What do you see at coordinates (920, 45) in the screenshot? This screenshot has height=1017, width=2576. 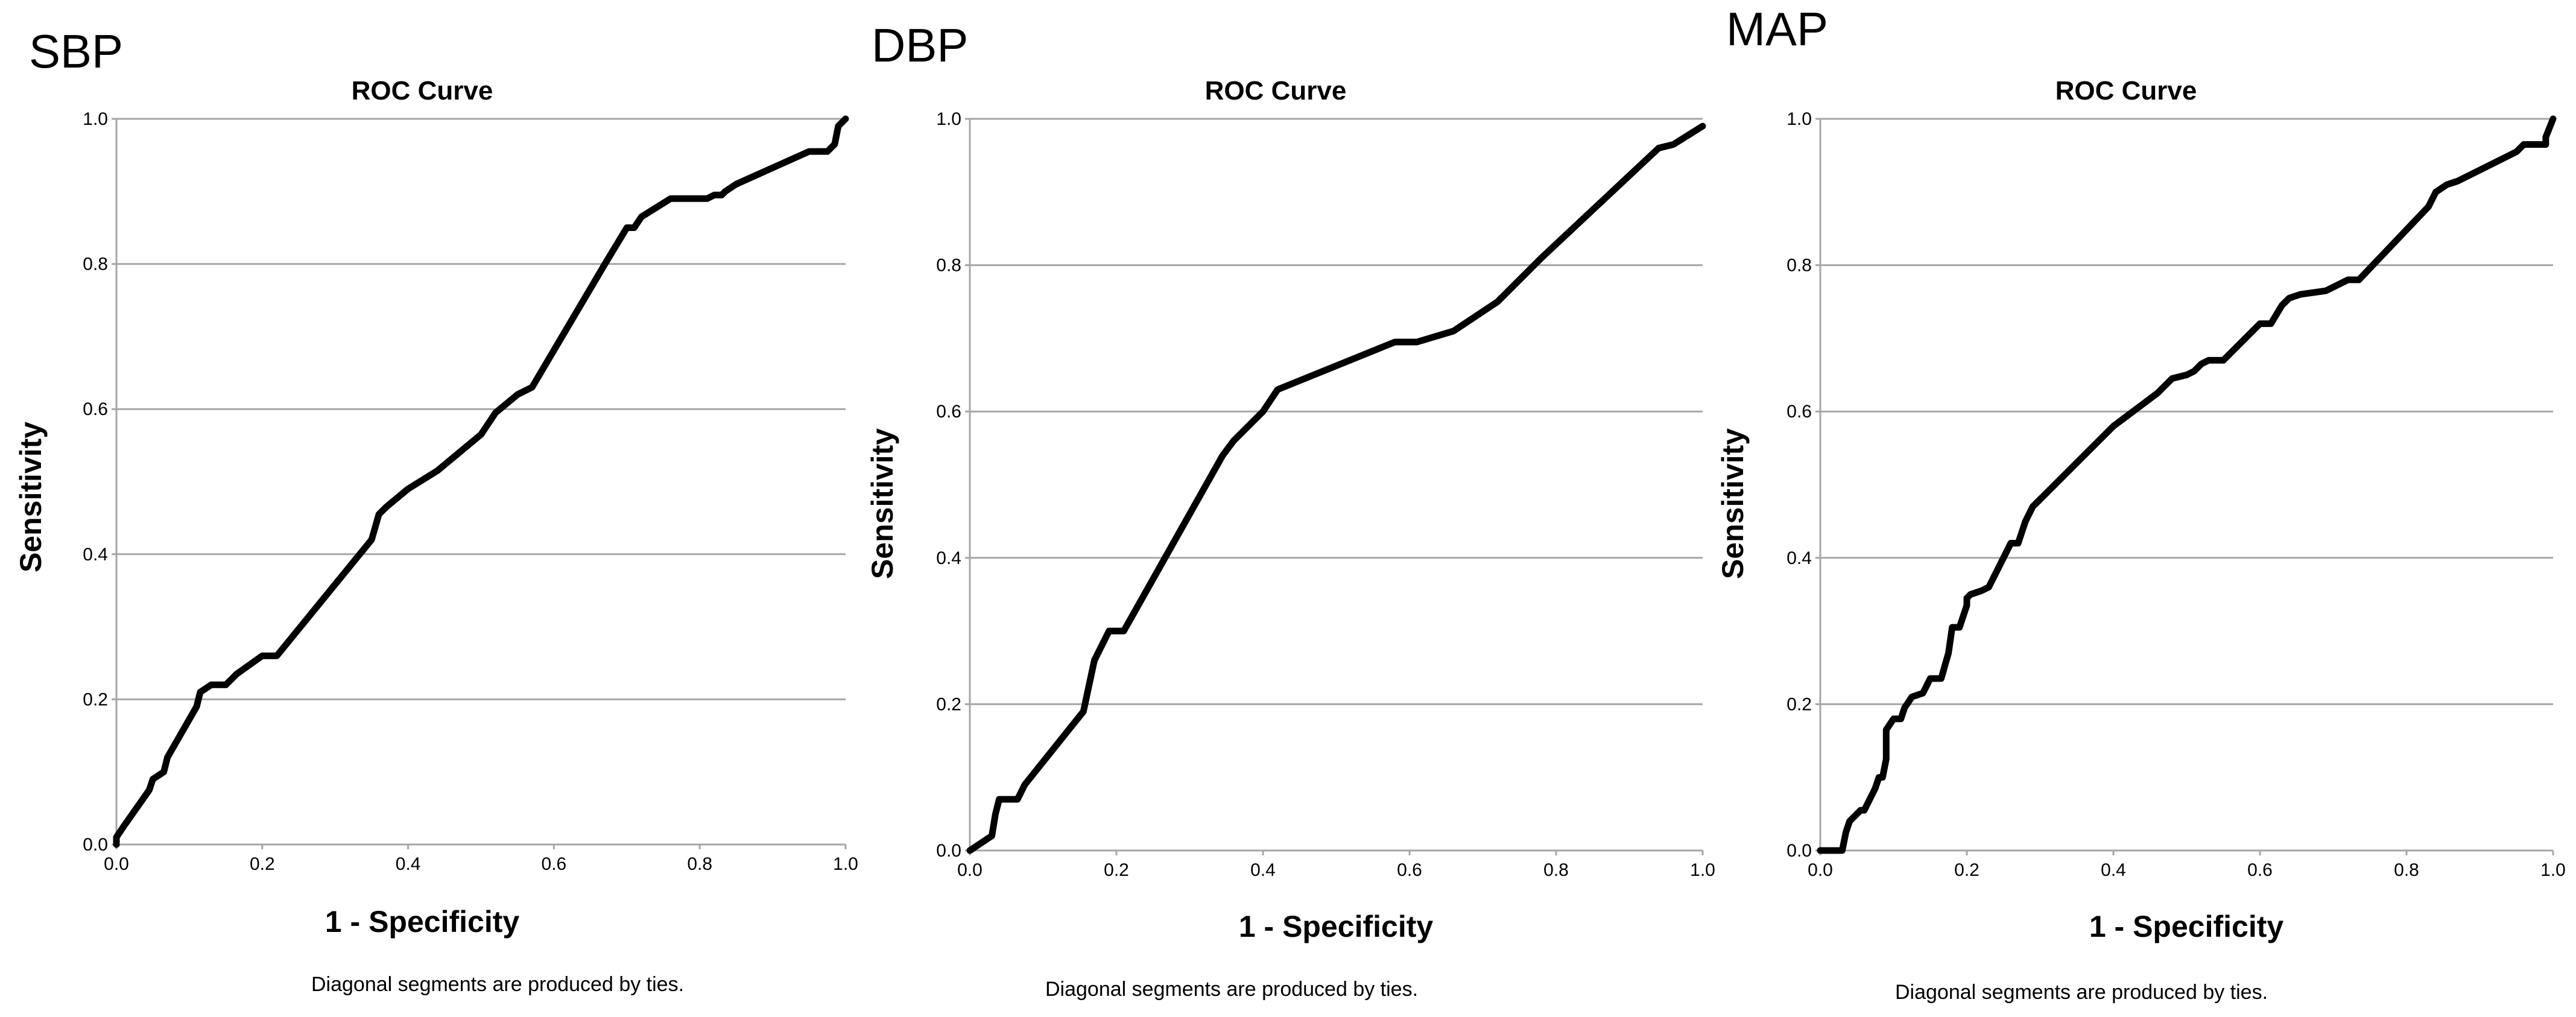 I see `panel-label-dbp: DBP` at bounding box center [920, 45].